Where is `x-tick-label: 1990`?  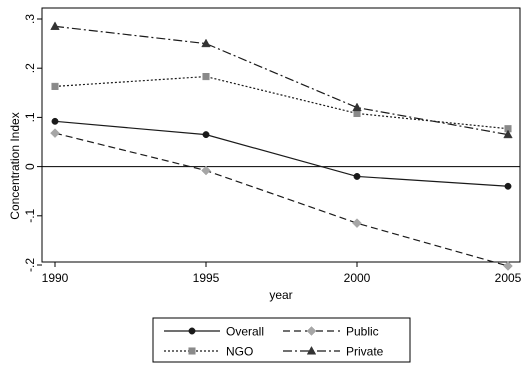 x-tick-label: 1990 is located at coordinates (55, 278).